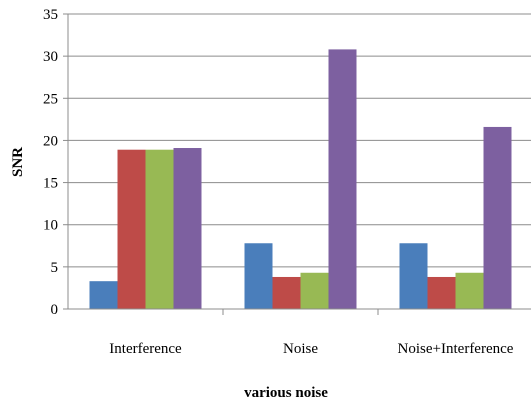  Describe the element at coordinates (50, 57) in the screenshot. I see `y-tick-label: 30` at that location.